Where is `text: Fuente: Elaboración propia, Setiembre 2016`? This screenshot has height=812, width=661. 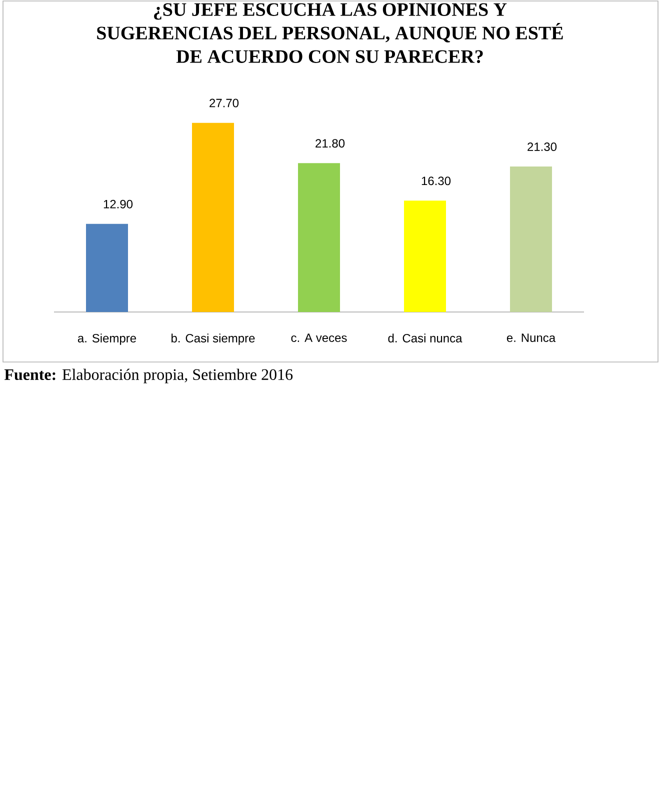 text: Fuente: Elaboración propia, Setiembre 2016 is located at coordinates (148, 376).